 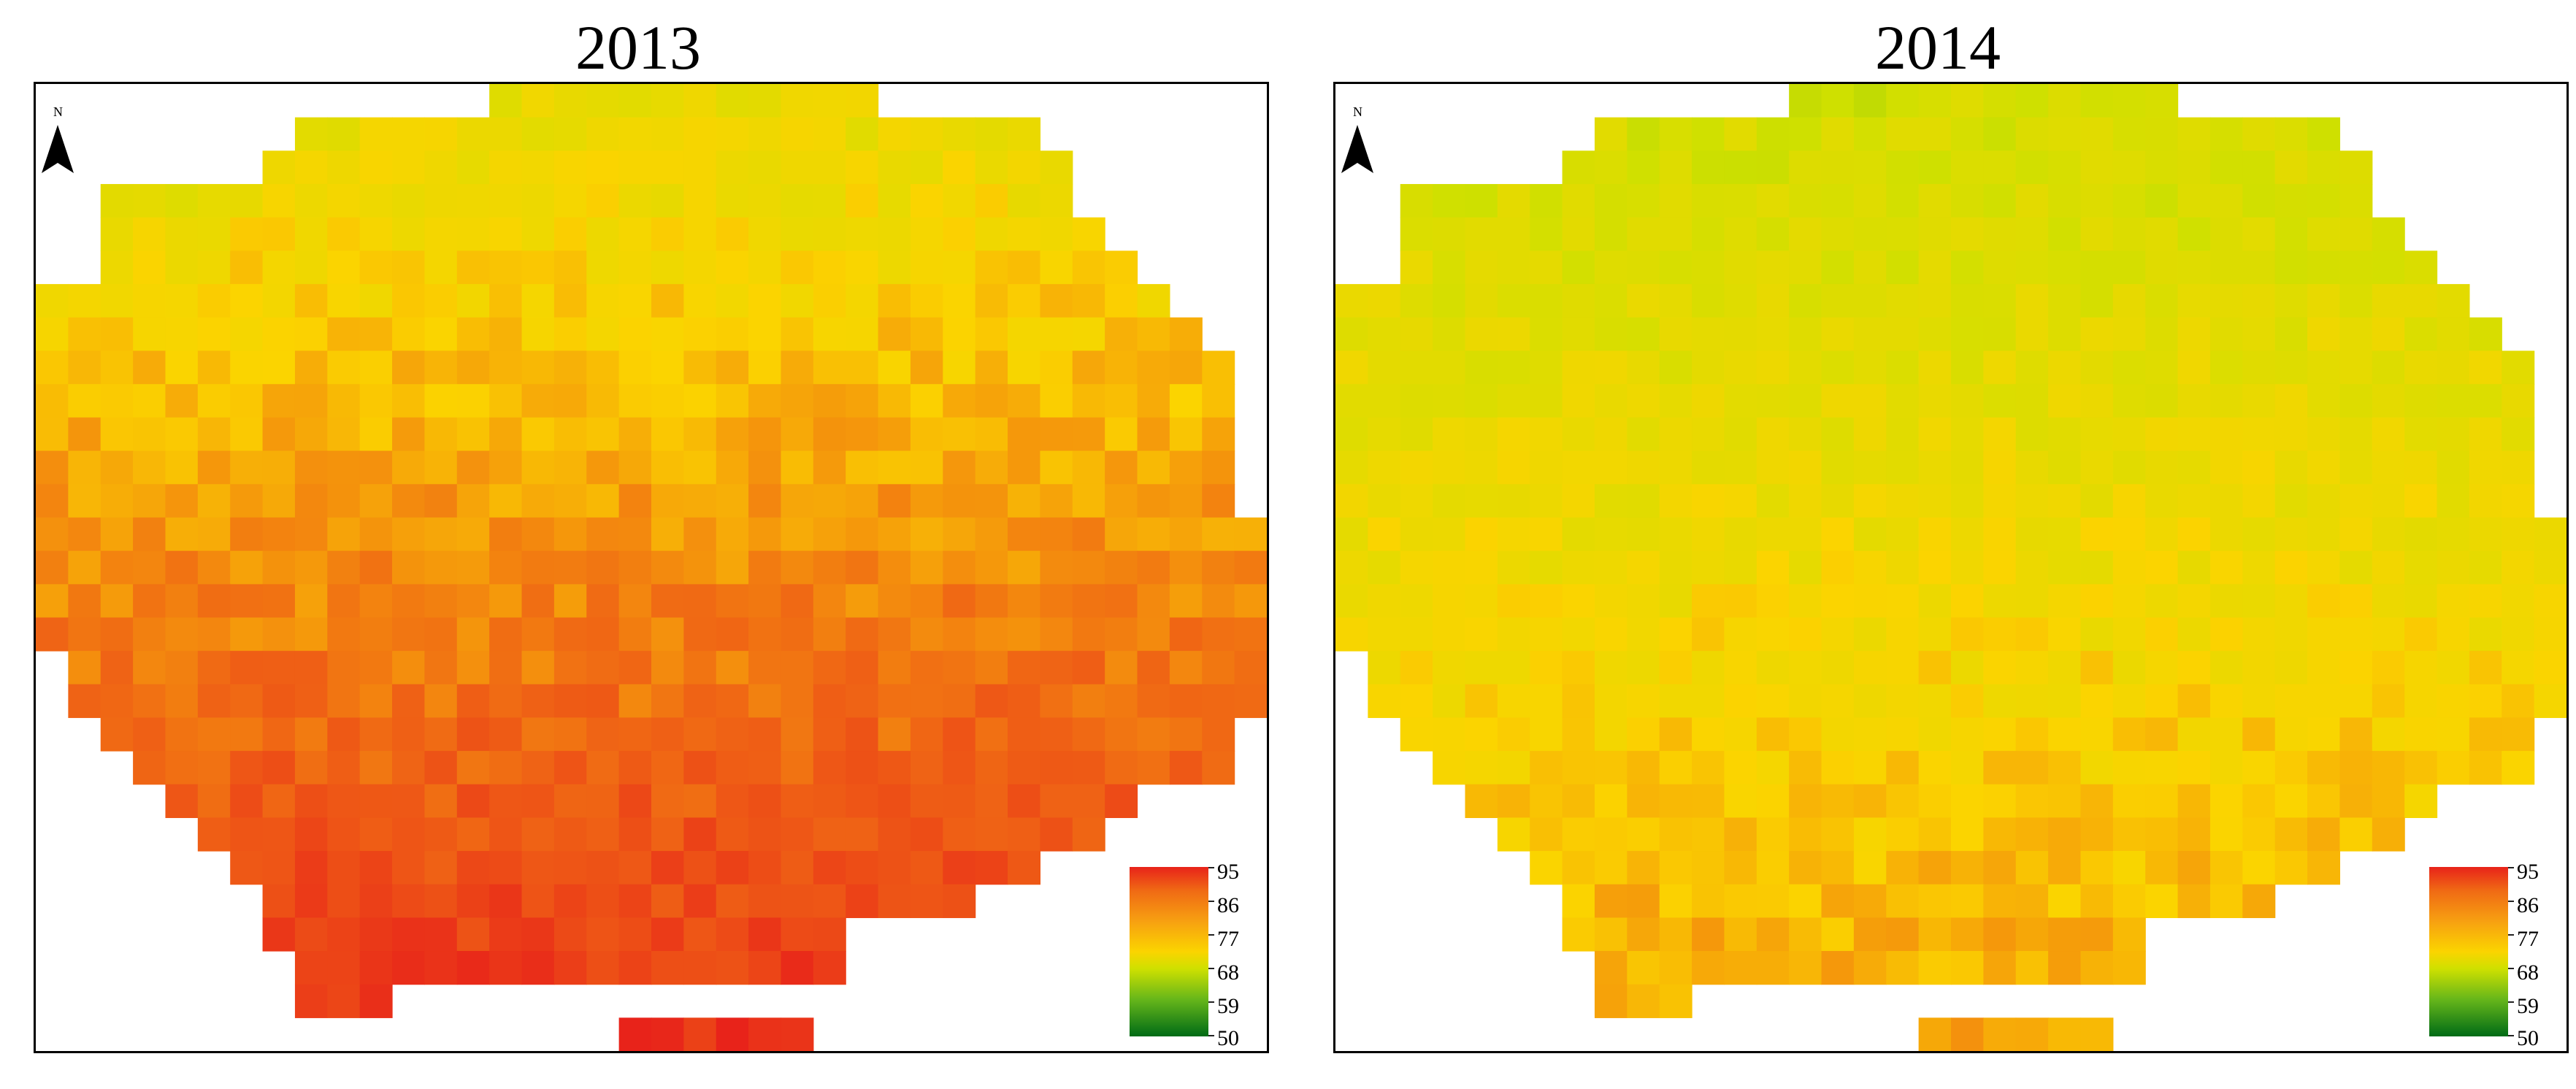 I want to click on legend-label-max: 95, so click(x=1228, y=872).